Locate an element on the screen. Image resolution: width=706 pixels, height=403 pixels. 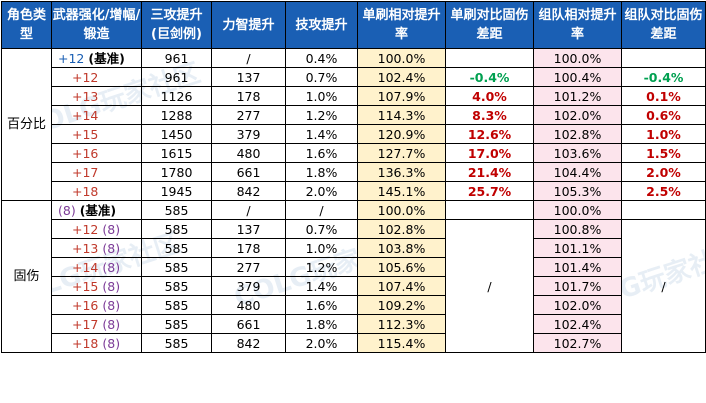
skill-attack-value: 1.8% is located at coordinates (321, 324).